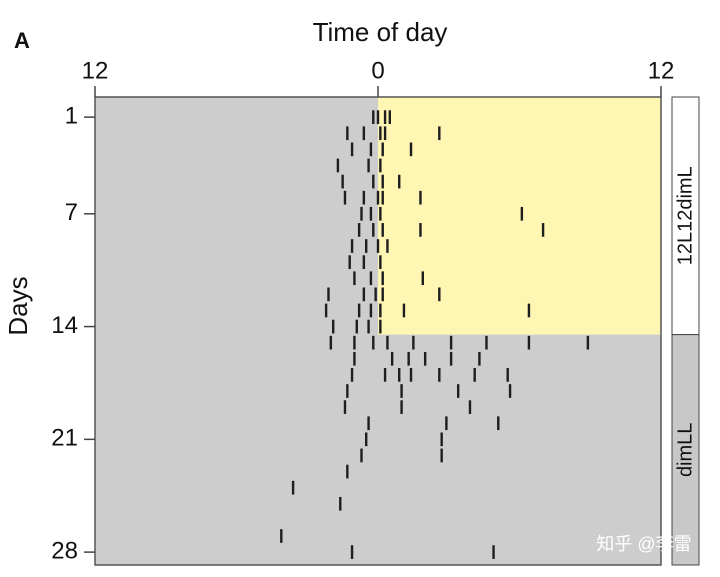 This screenshot has height=577, width=720. Describe the element at coordinates (95, 70) in the screenshot. I see `x-tick-label: 12` at that location.